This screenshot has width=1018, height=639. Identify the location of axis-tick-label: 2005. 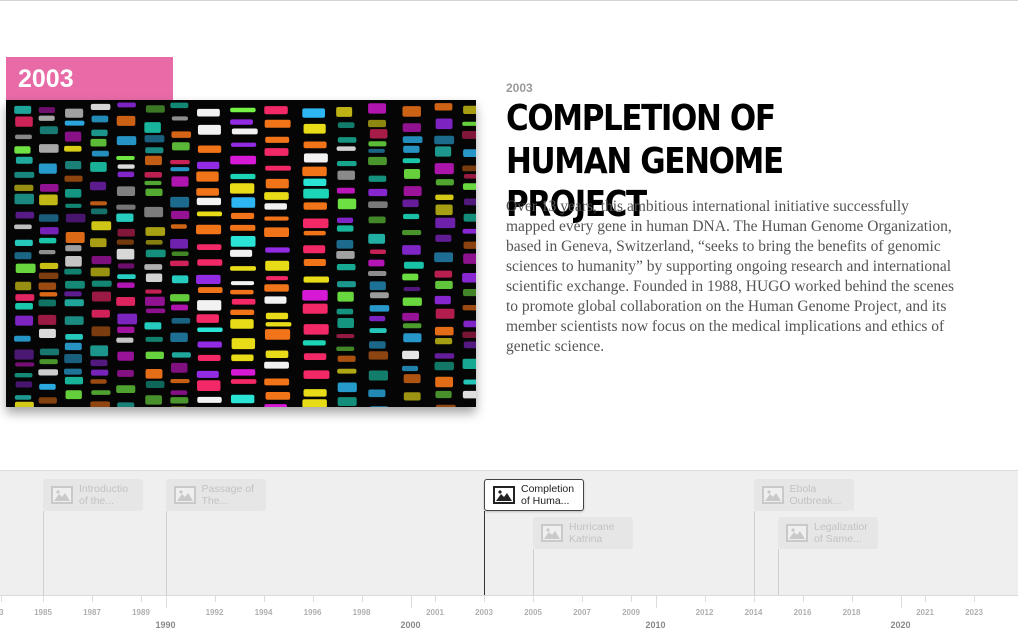
(533, 612).